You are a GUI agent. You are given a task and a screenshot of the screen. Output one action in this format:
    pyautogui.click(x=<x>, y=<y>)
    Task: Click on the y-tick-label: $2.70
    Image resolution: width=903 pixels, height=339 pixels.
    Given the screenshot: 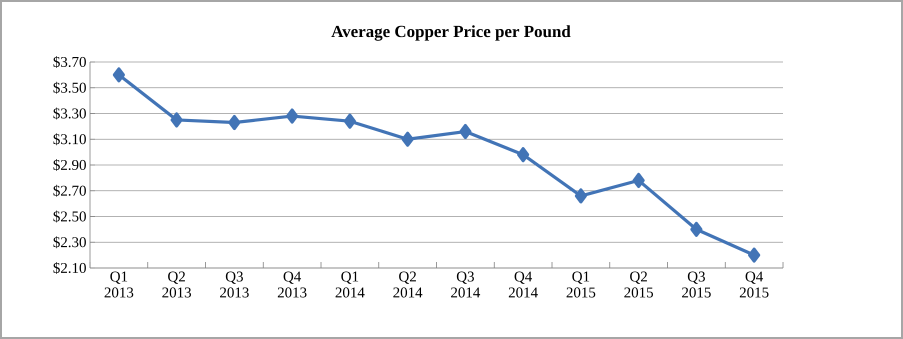 What is the action you would take?
    pyautogui.click(x=70, y=190)
    